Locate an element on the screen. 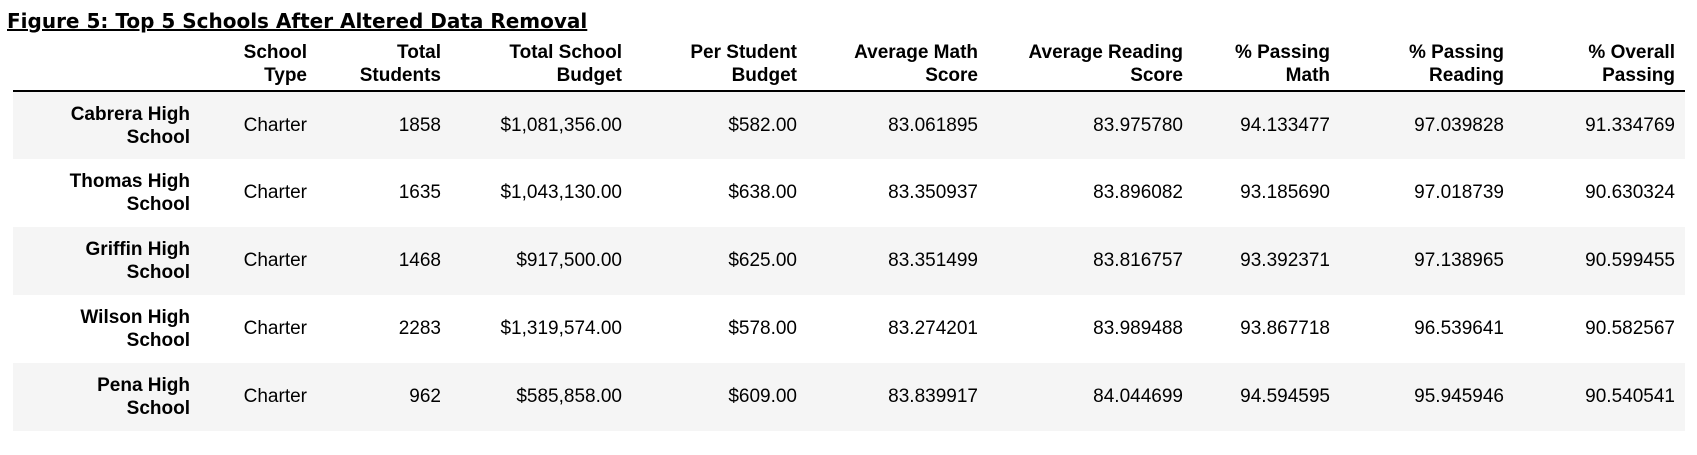 This screenshot has height=455, width=1697. table-cell: 83.816757 is located at coordinates (1138, 260).